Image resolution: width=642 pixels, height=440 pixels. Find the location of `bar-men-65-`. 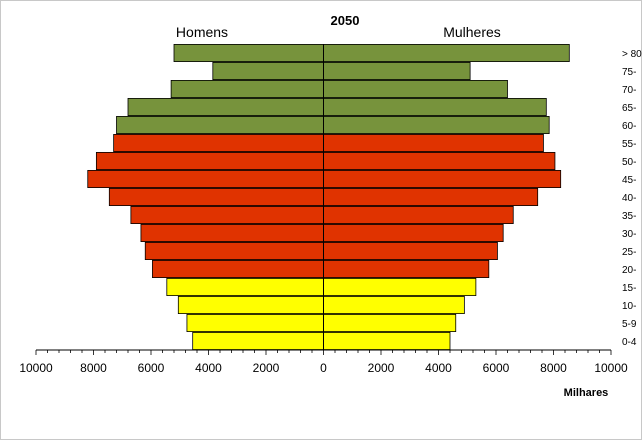

bar-men-65- is located at coordinates (225, 107).